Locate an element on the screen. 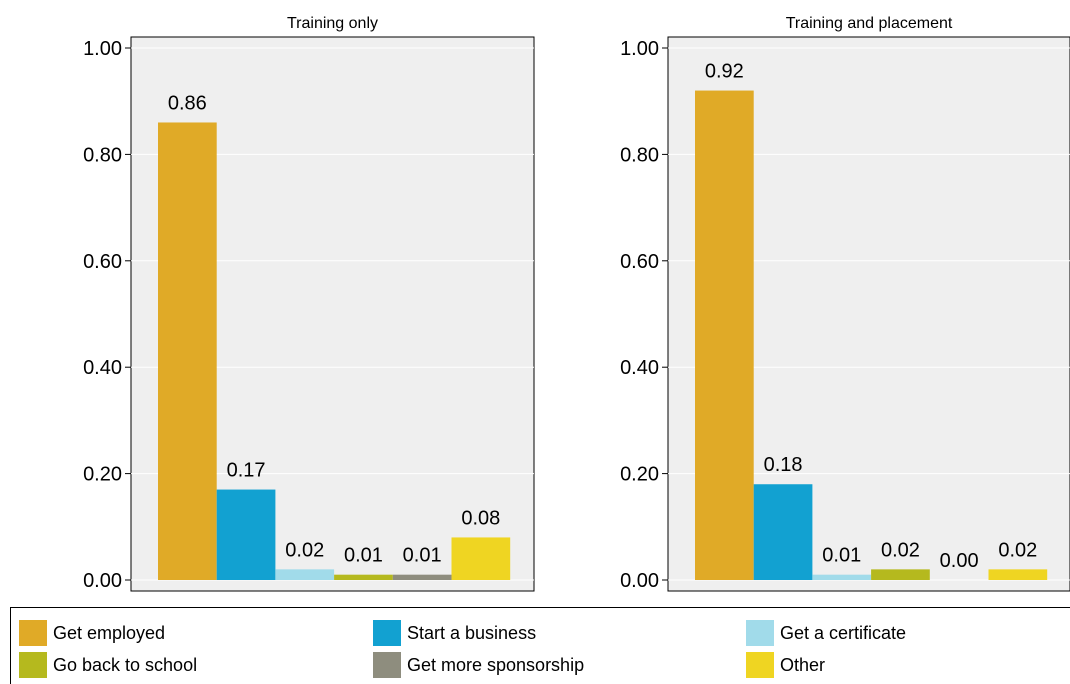 This screenshot has width=1070, height=684. legend-item-start-a-business: Start a business is located at coordinates (454, 633).